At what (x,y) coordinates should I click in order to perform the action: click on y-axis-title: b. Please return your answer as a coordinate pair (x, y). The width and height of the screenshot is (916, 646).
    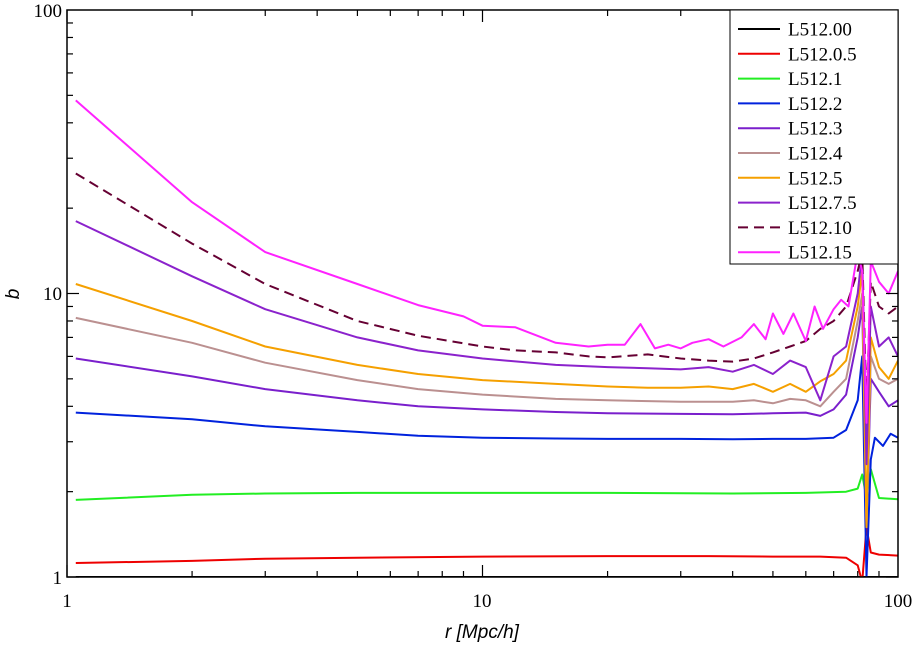
    Looking at the image, I should click on (13, 294).